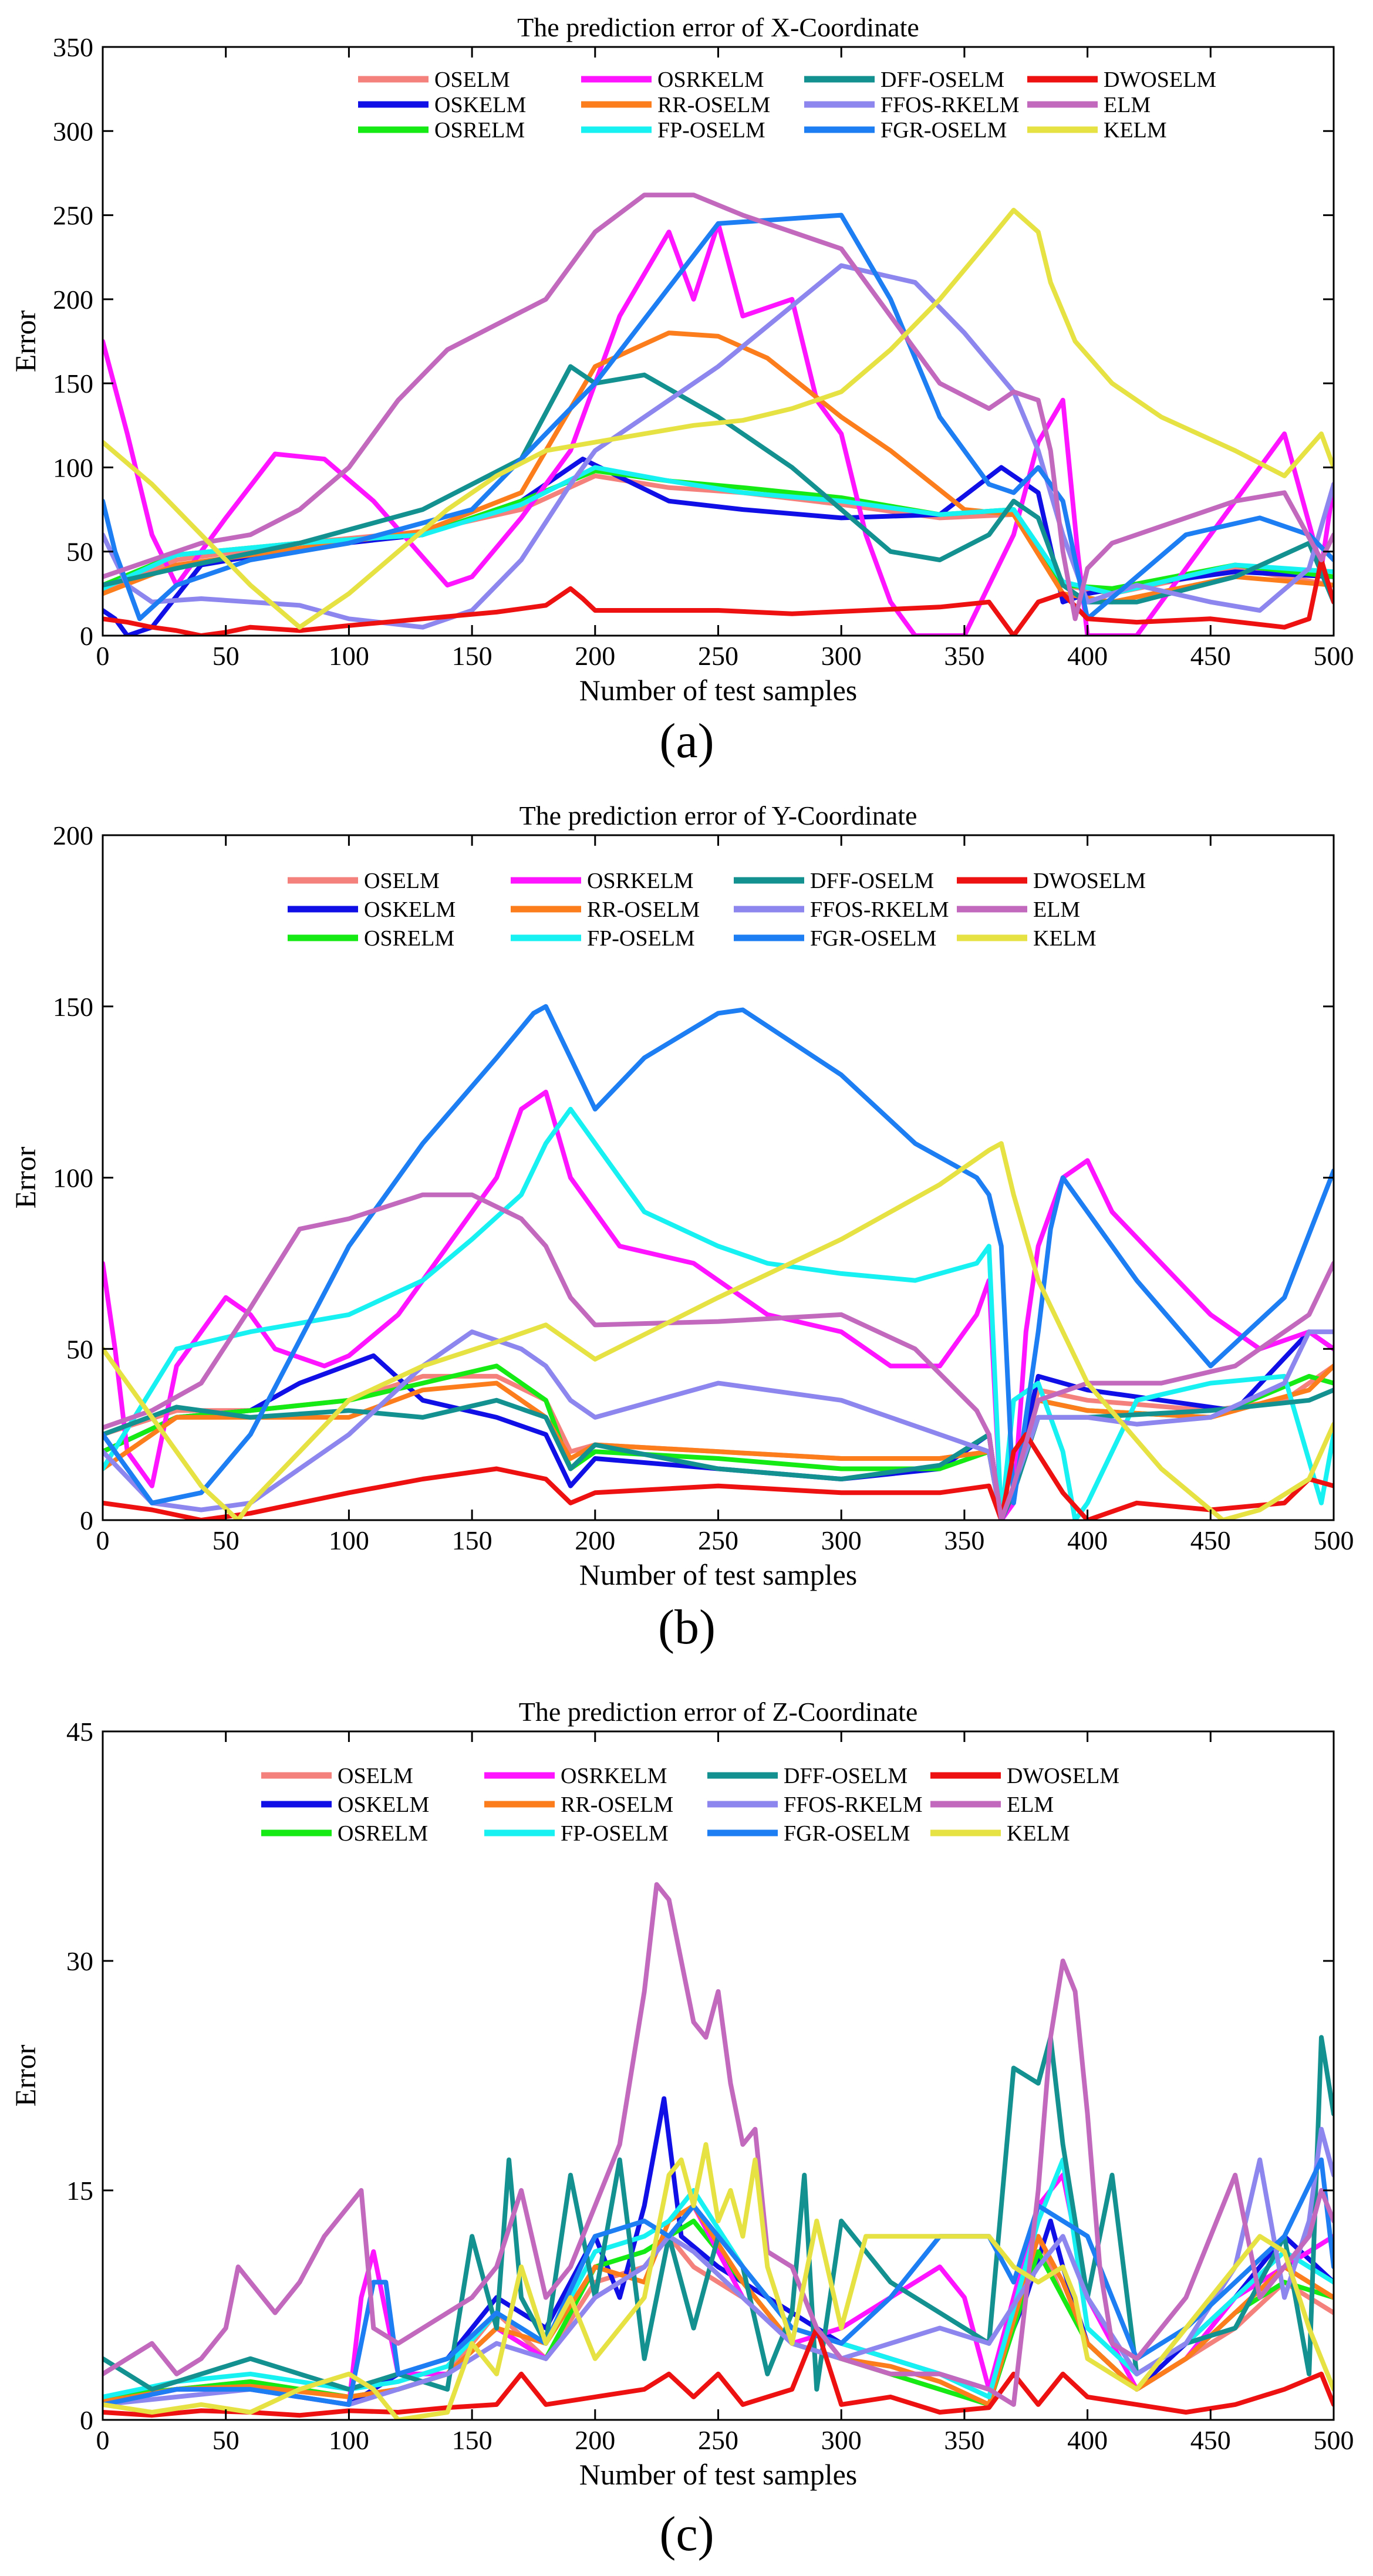  I want to click on series-line-dff-oselm, so click(718, 2213).